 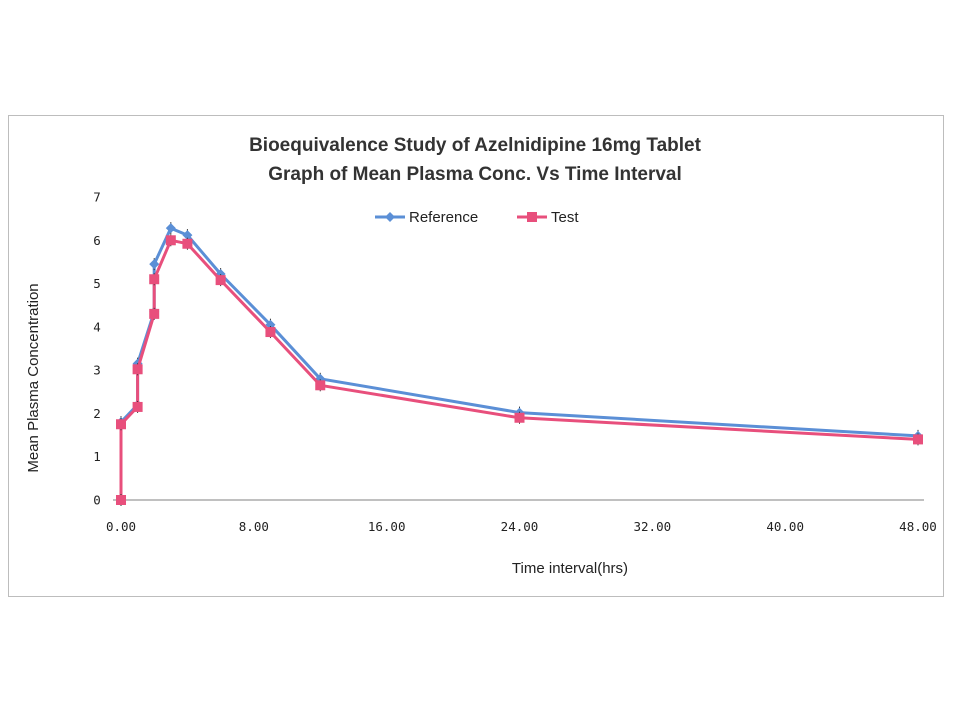 I want to click on y-tick-label: 2, so click(x=97, y=413).